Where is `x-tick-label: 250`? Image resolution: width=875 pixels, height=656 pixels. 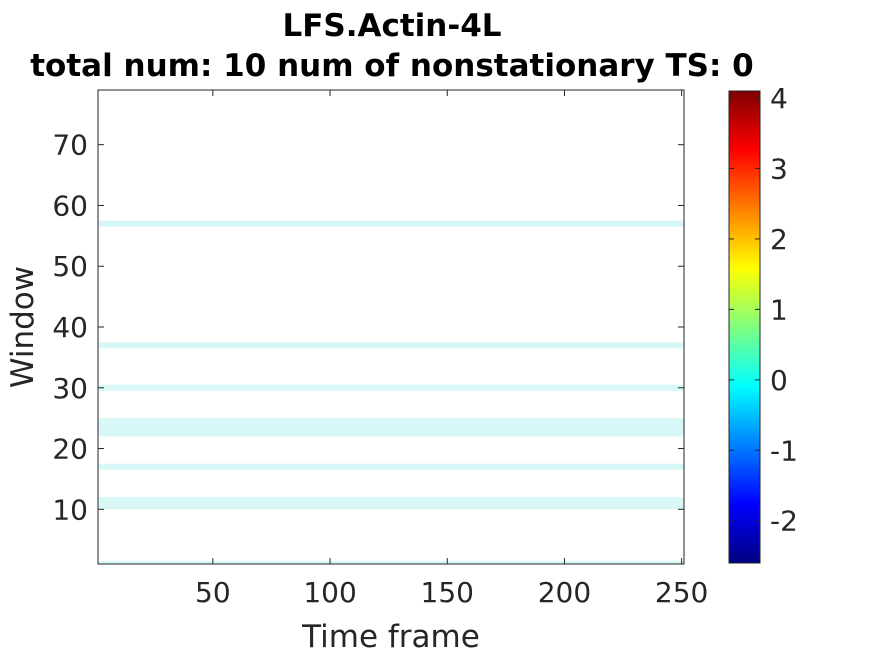
x-tick-label: 250 is located at coordinates (681, 592).